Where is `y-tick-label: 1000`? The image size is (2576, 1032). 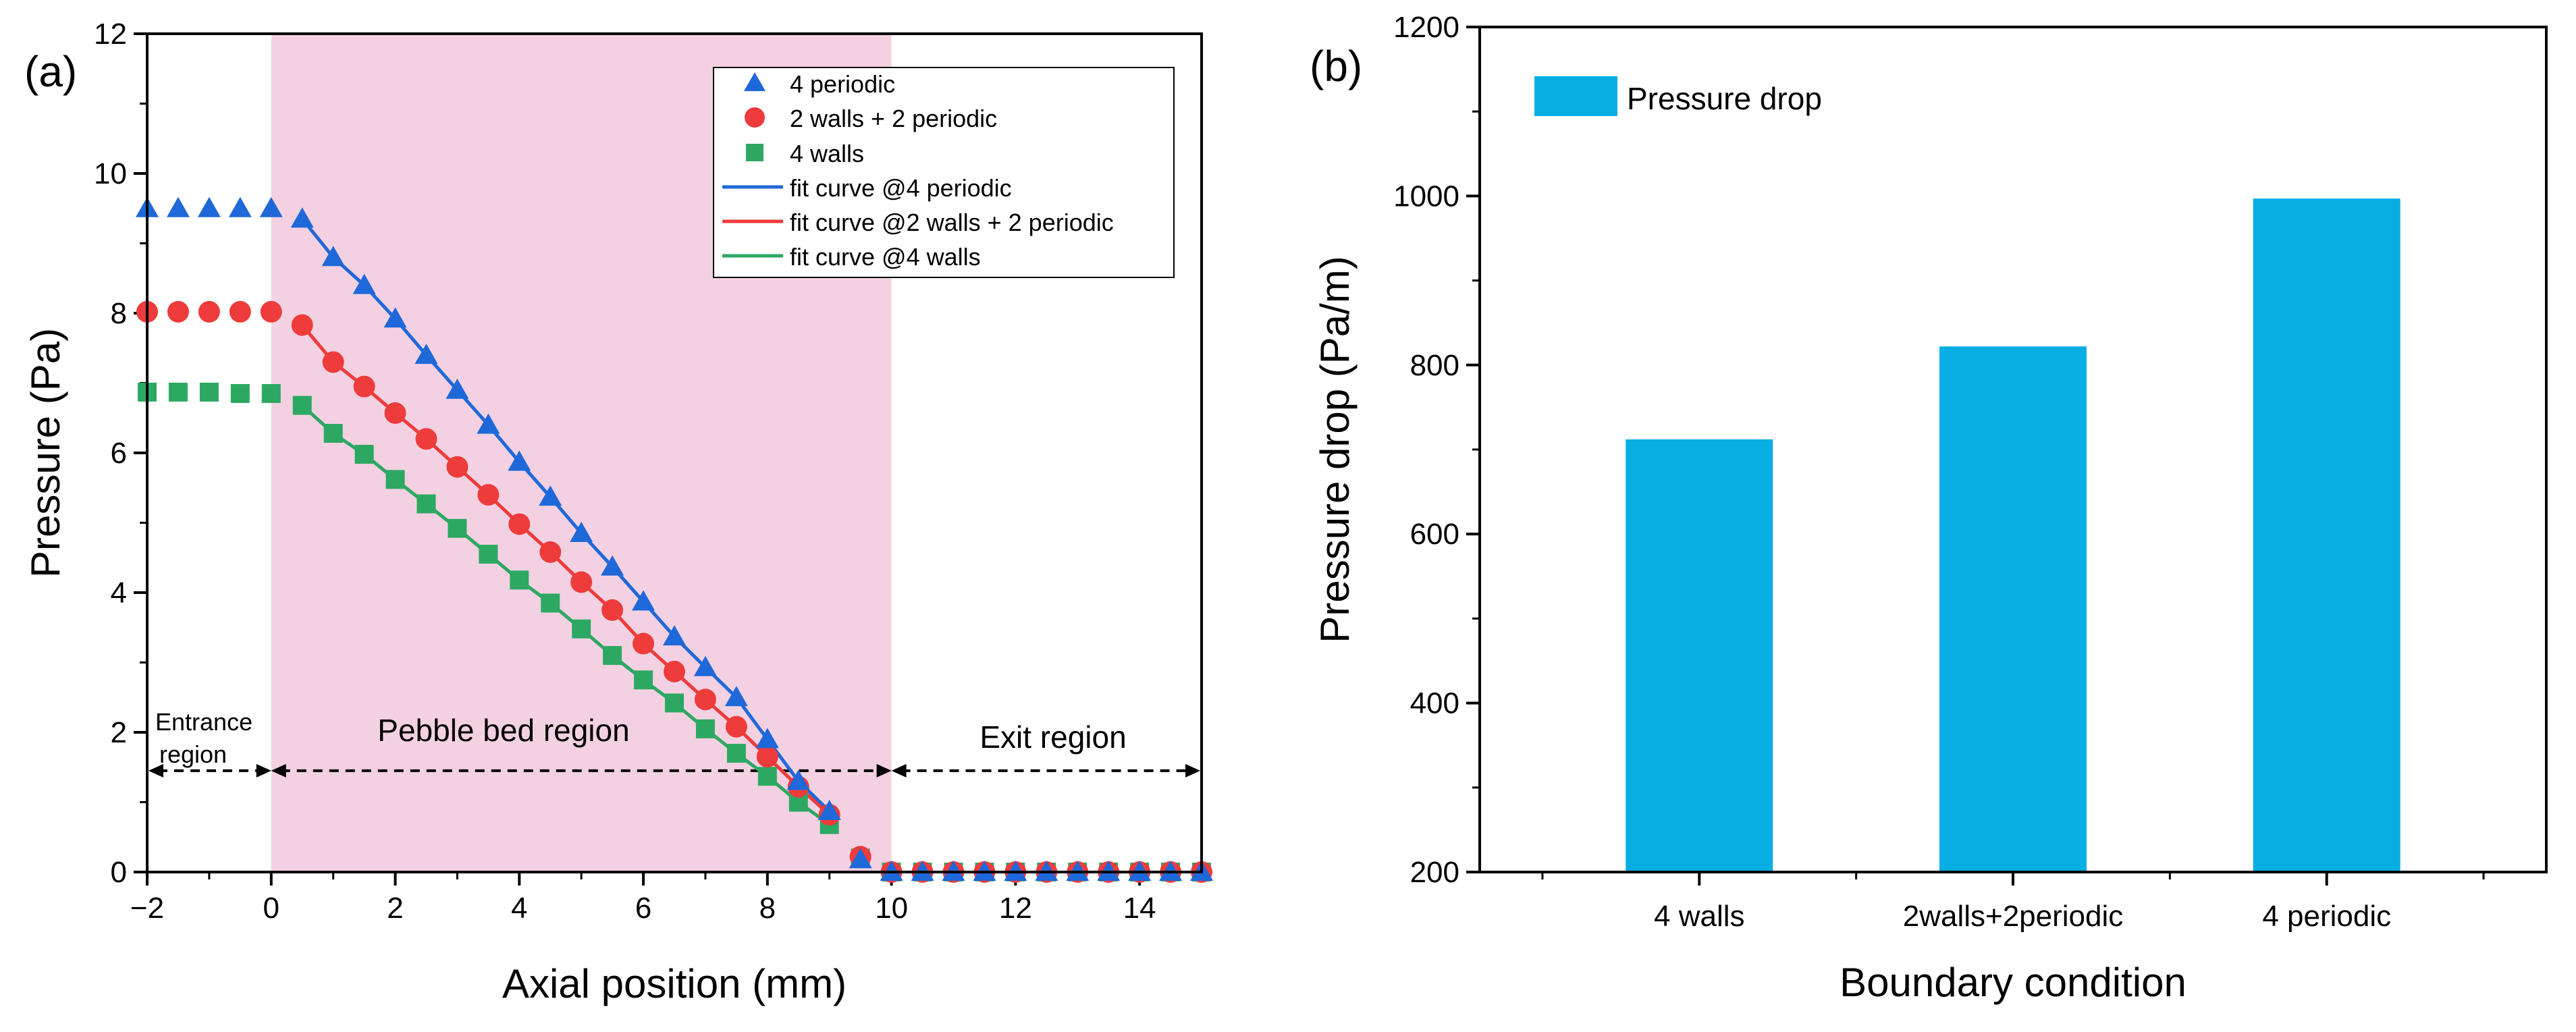
y-tick-label: 1000 is located at coordinates (1426, 196).